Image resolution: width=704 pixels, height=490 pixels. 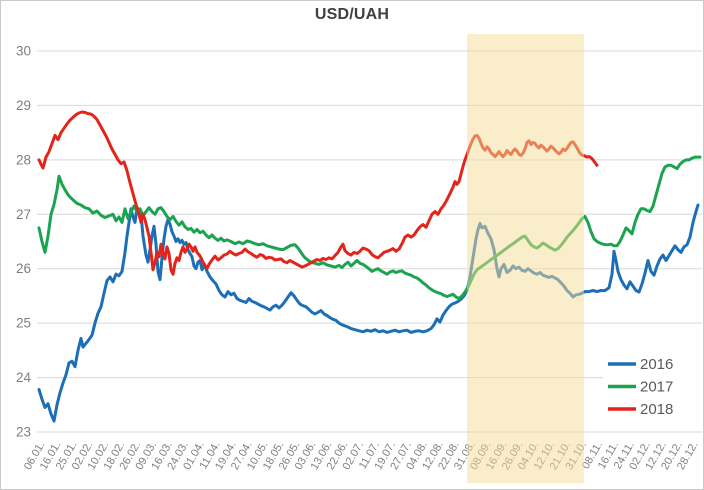 I want to click on chart-title: USD/UAH, so click(x=352, y=14).